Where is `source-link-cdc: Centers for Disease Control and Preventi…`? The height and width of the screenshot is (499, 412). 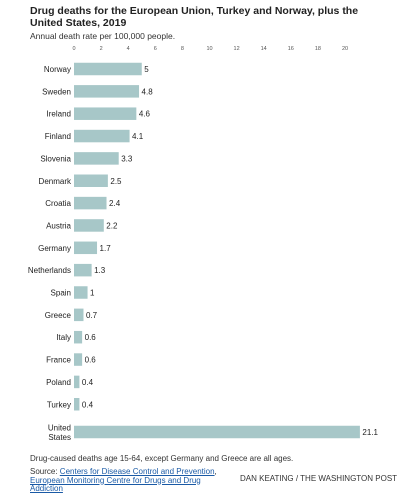 source-link-cdc: Centers for Disease Control and Preventi… is located at coordinates (137, 471).